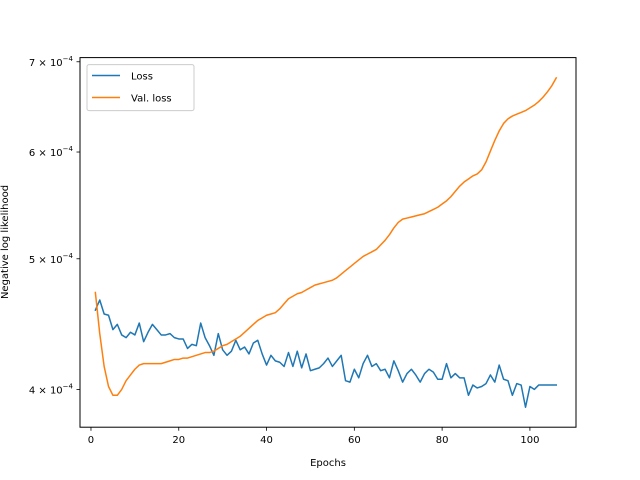 The height and width of the screenshot is (480, 640). I want to click on y-tick-label: 6 × 10⁻⁴, so click(51, 152).